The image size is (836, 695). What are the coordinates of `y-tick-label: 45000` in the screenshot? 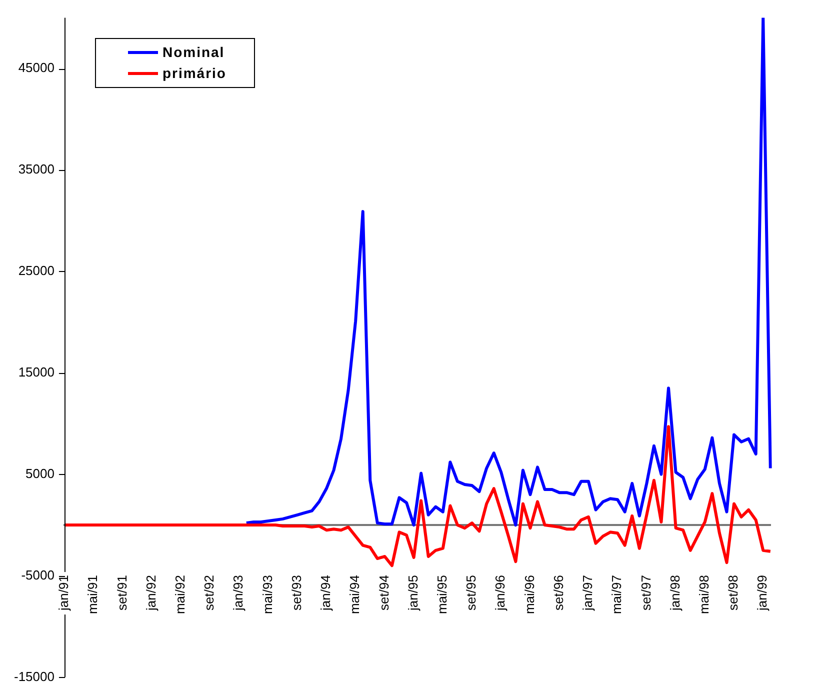 It's located at (36, 68).